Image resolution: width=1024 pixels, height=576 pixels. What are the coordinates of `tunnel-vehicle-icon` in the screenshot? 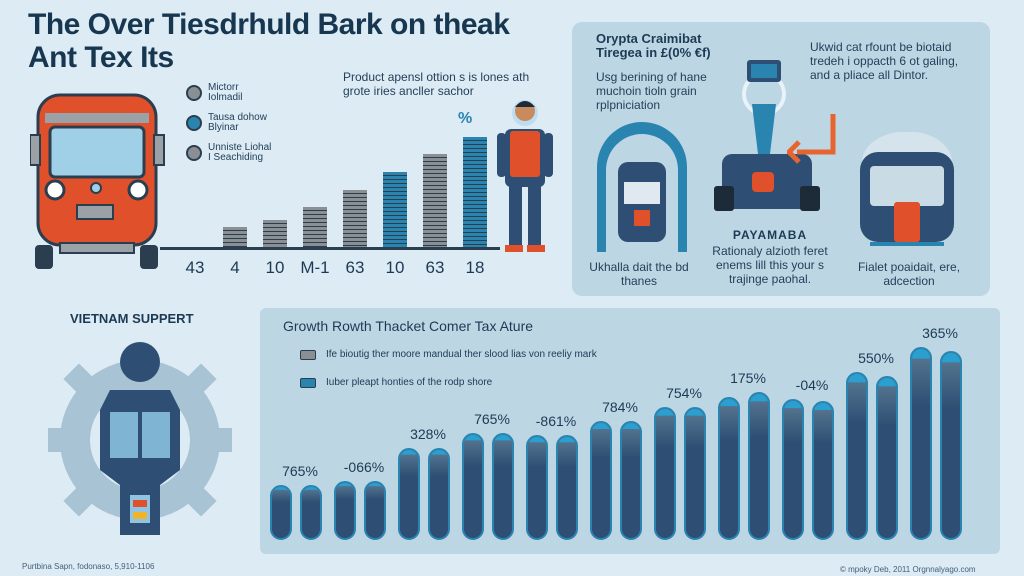 It's located at (642, 187).